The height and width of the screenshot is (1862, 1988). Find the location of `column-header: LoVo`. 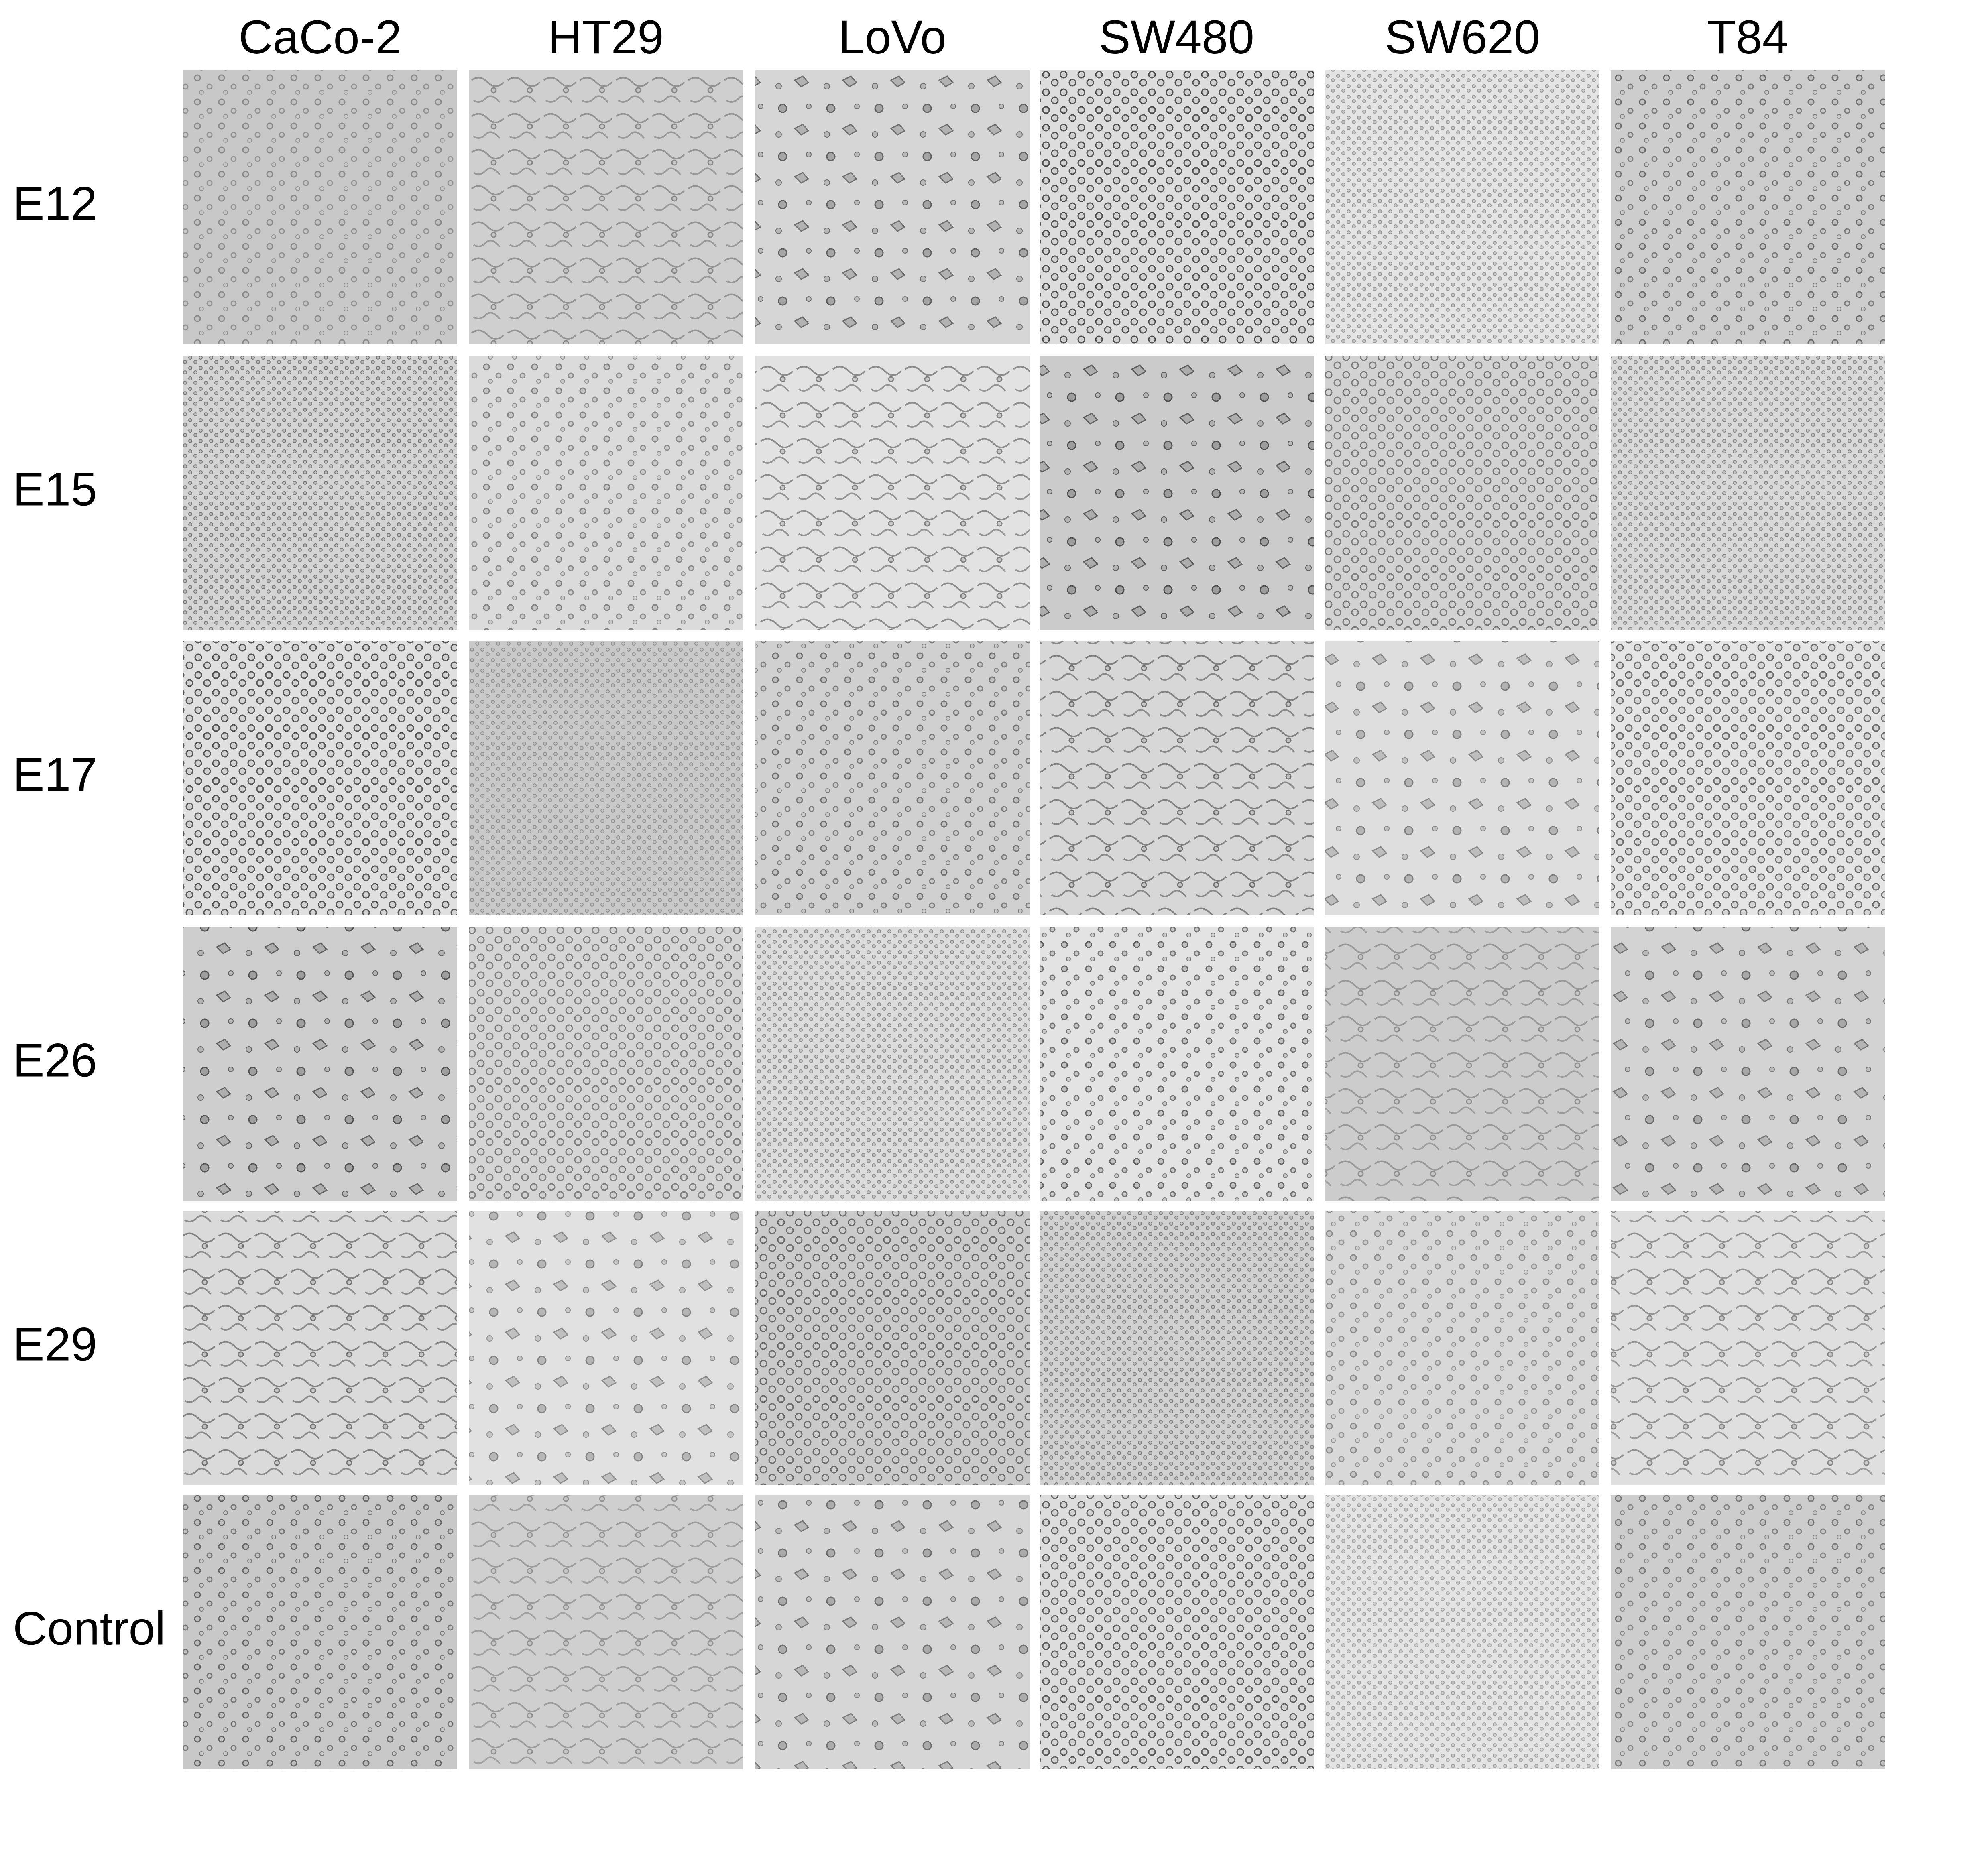

column-header: LoVo is located at coordinates (892, 37).